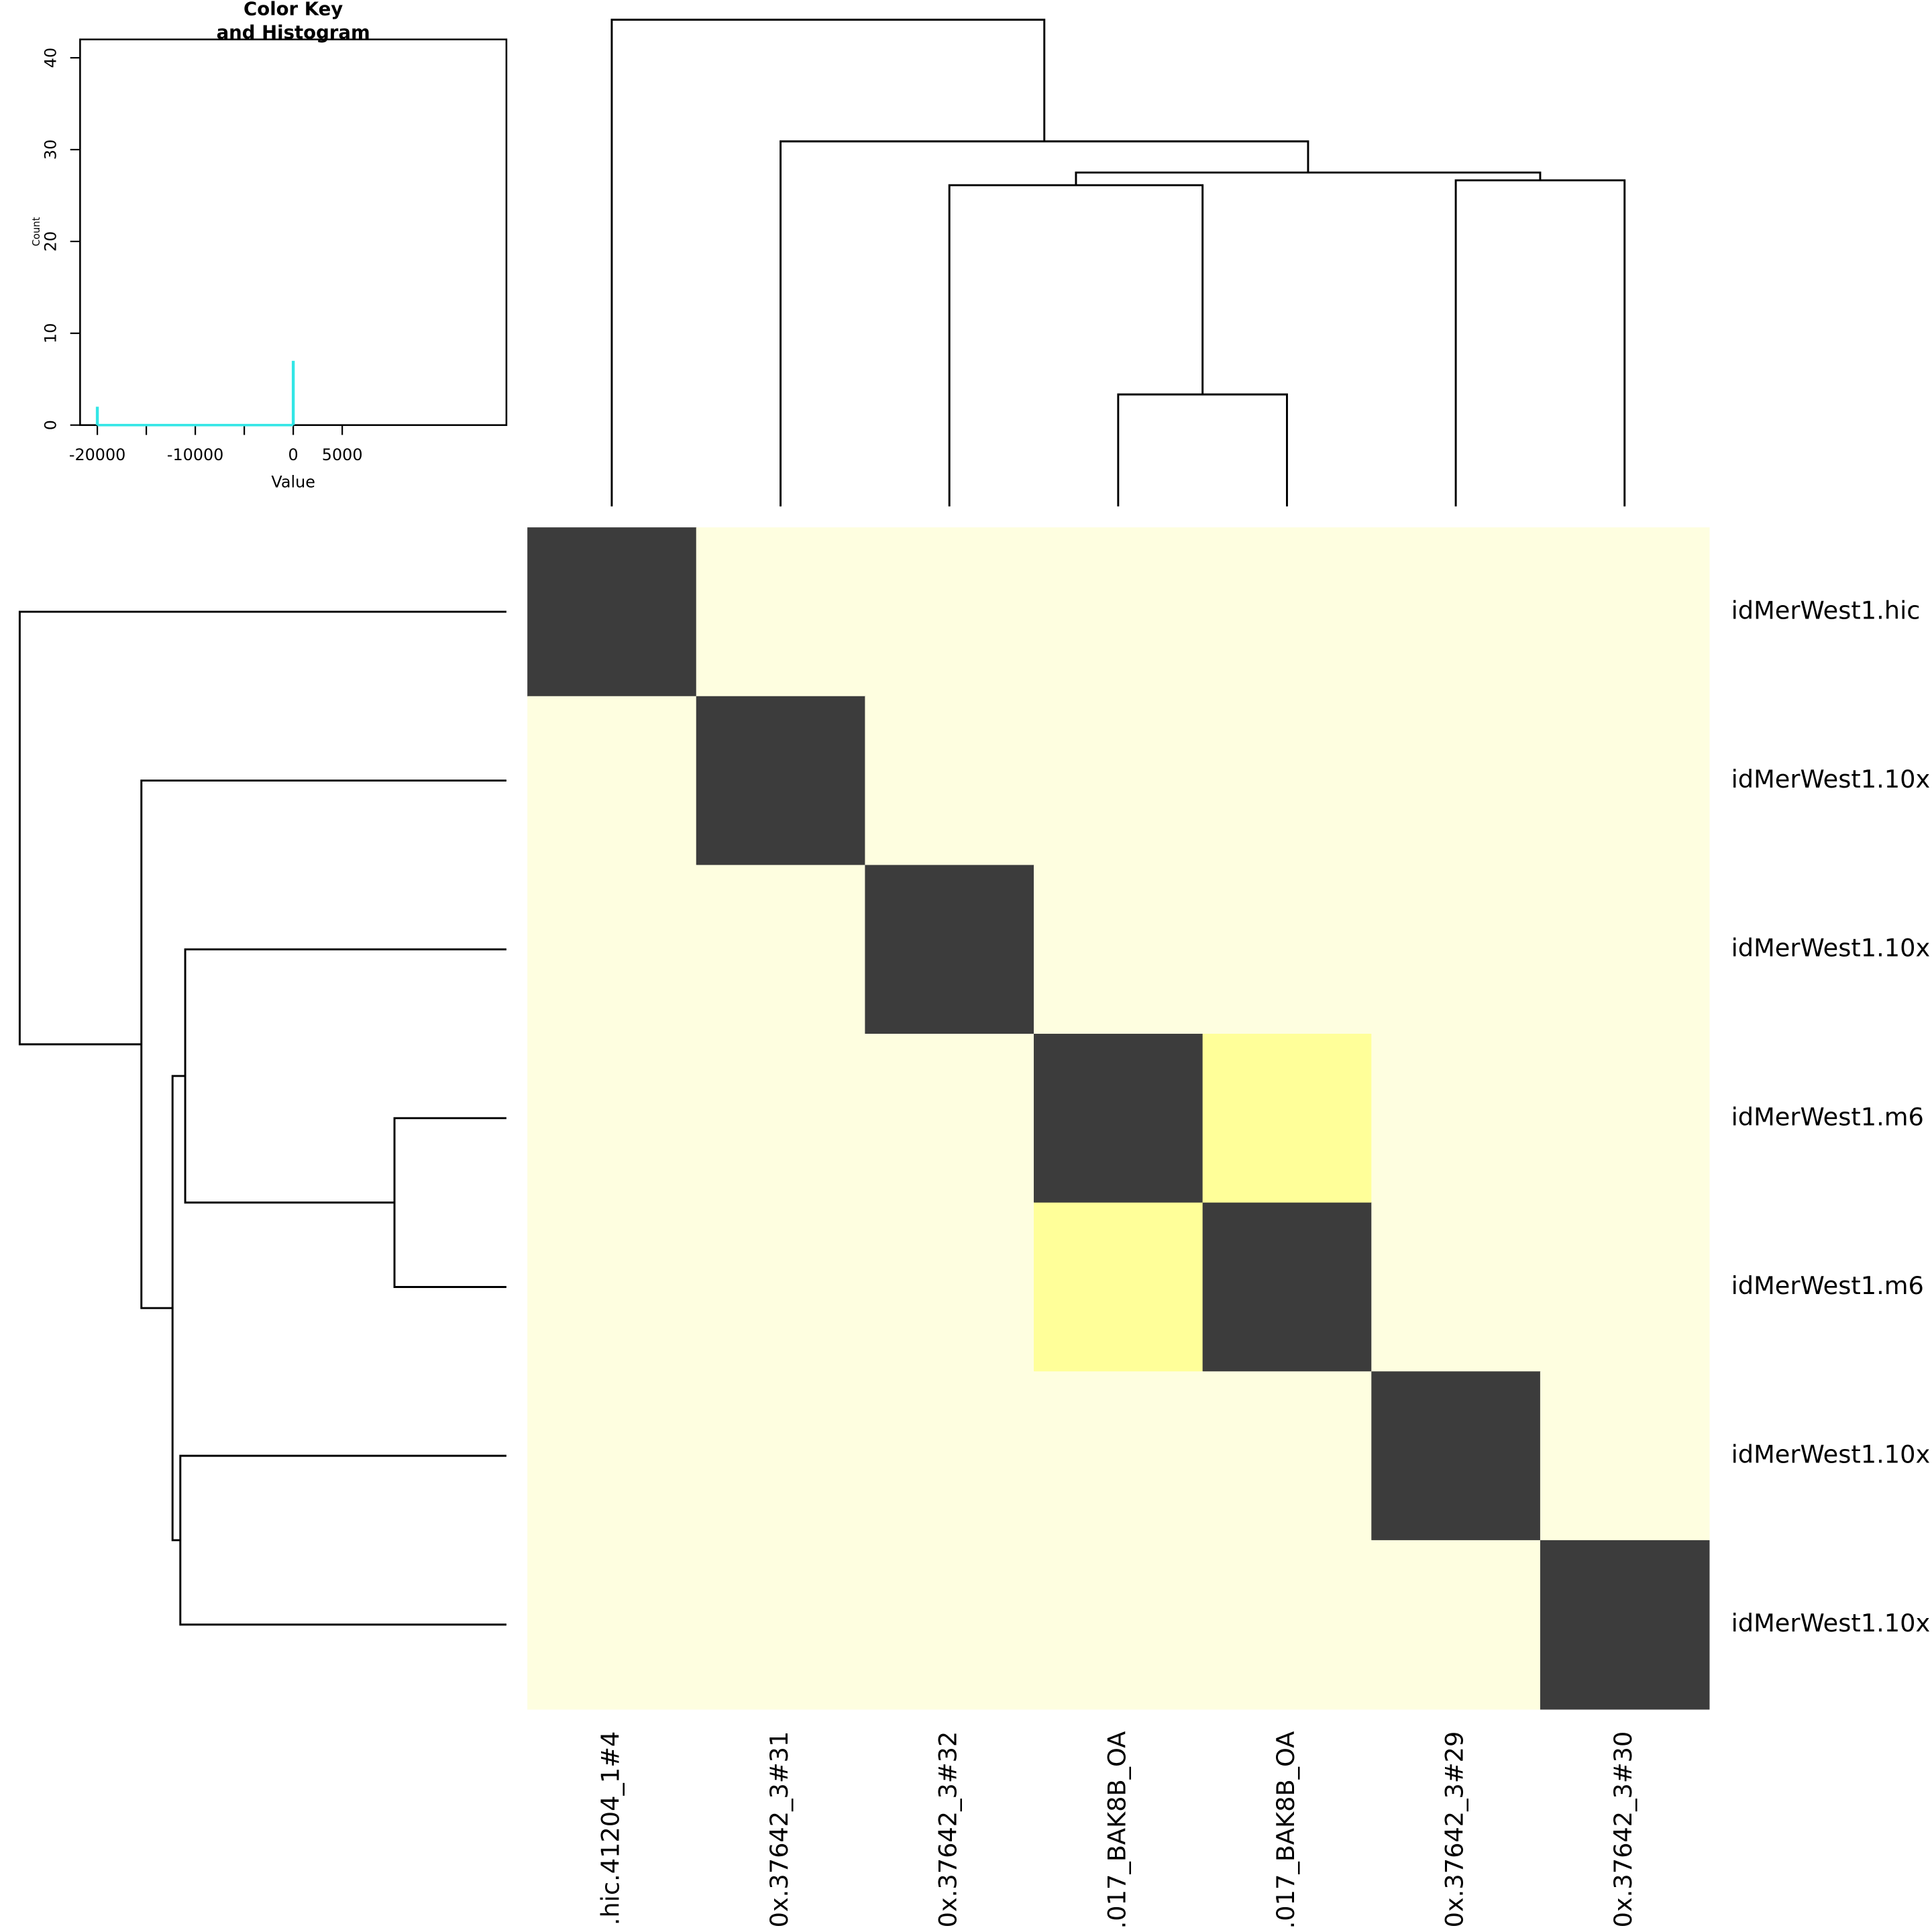 This screenshot has width=1932, height=1932. Describe the element at coordinates (195, 454) in the screenshot. I see `key-x-tick-label: -10000` at that location.